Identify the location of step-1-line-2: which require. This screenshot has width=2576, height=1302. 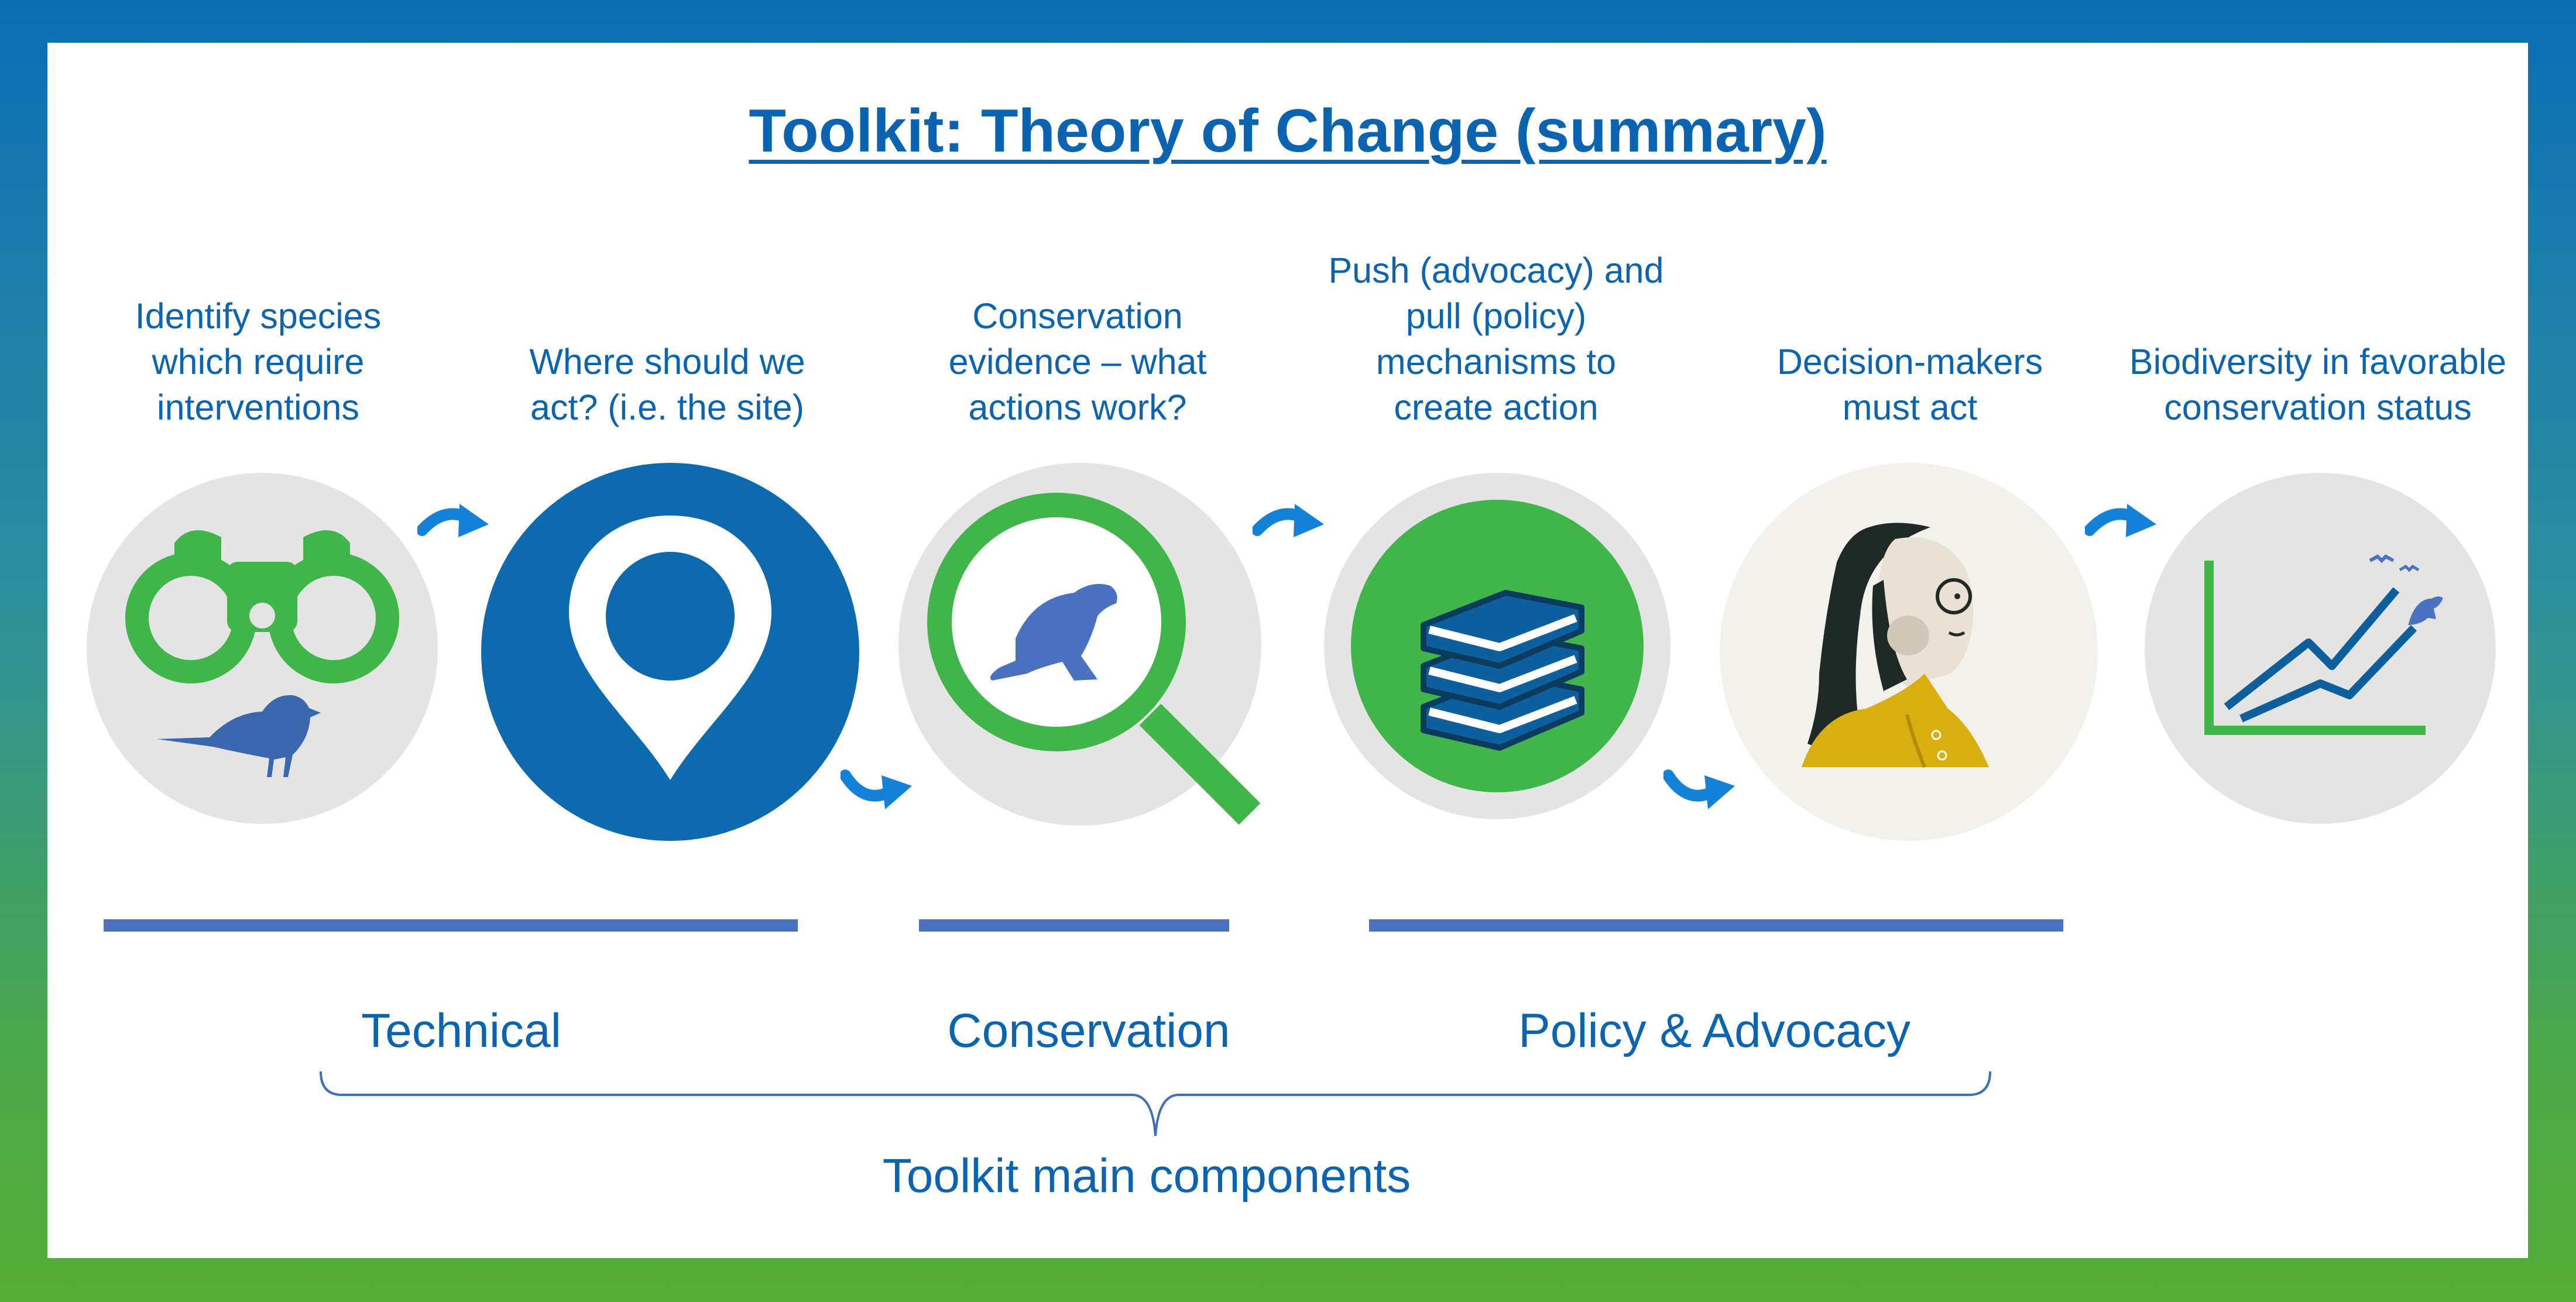
(258, 362).